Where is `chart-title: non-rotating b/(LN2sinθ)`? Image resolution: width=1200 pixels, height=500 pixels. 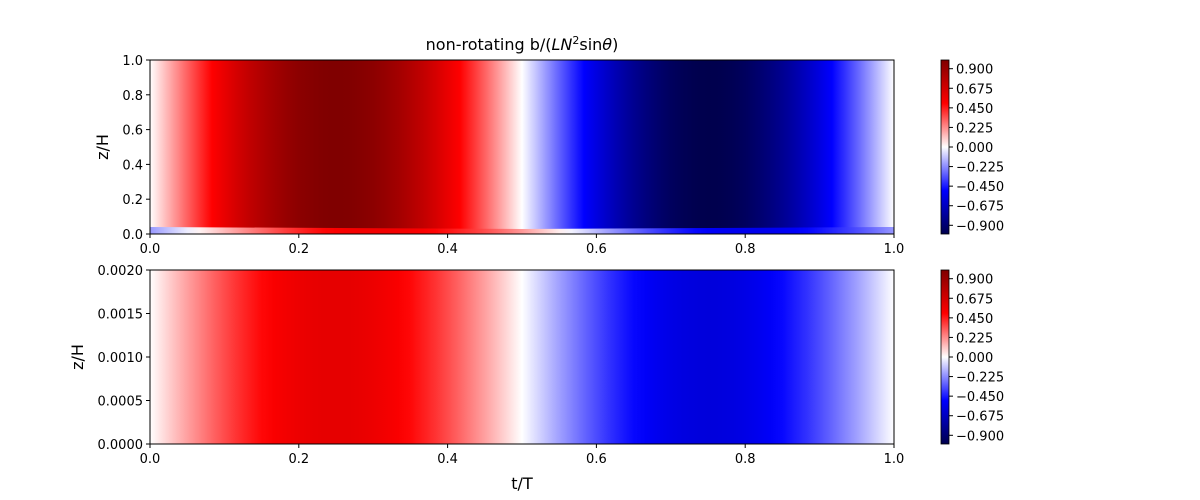 chart-title: non-rotating b/(LN2sinθ) is located at coordinates (522, 44).